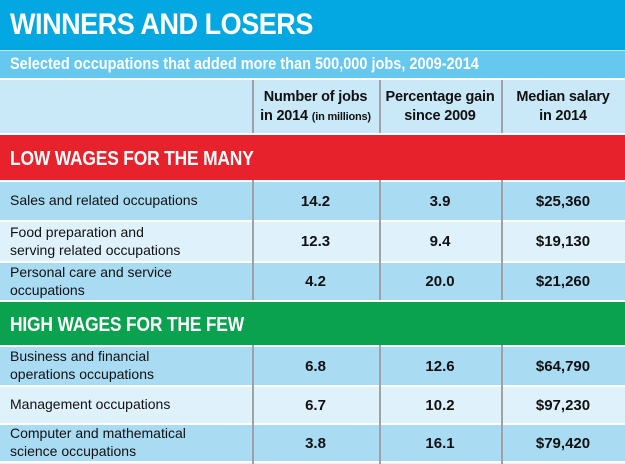 The height and width of the screenshot is (464, 625). I want to click on row-salary-value: $19,130, so click(563, 241).